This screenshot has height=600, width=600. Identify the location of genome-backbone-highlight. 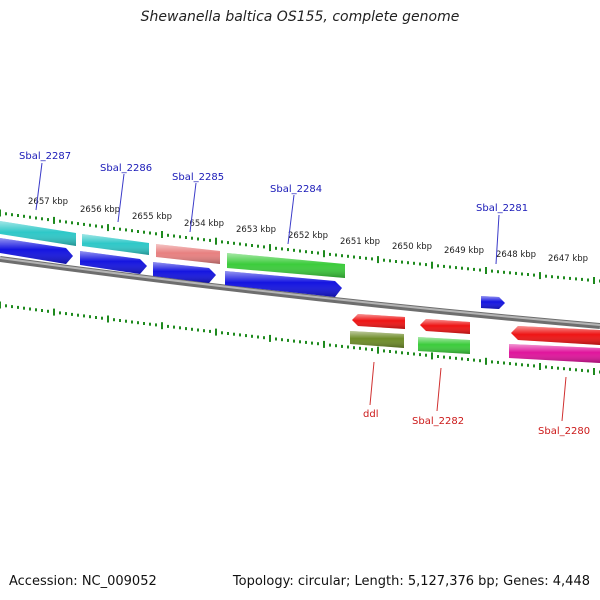
(300, 291).